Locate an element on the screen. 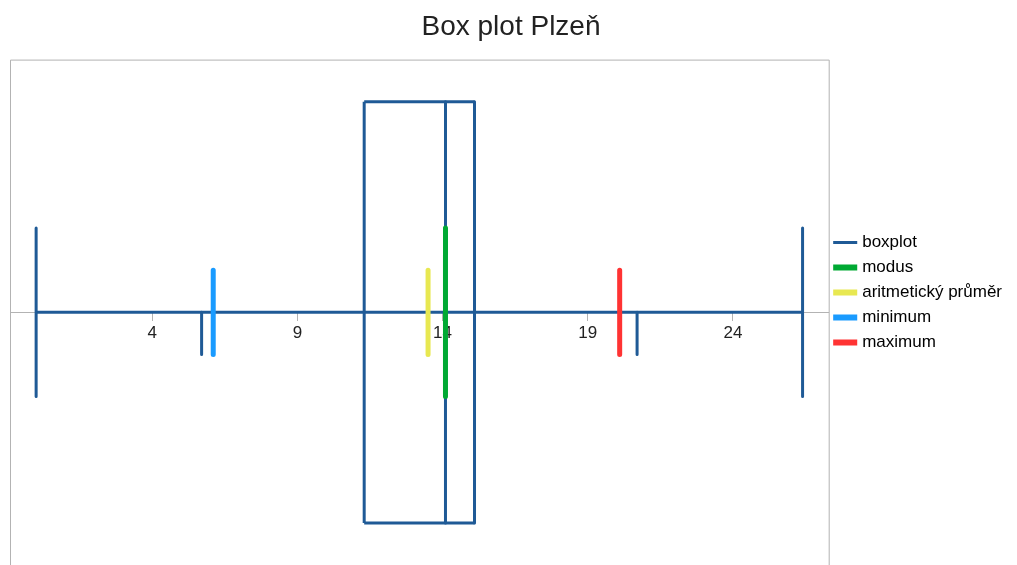  x-tick-label: 4 is located at coordinates (152, 333).